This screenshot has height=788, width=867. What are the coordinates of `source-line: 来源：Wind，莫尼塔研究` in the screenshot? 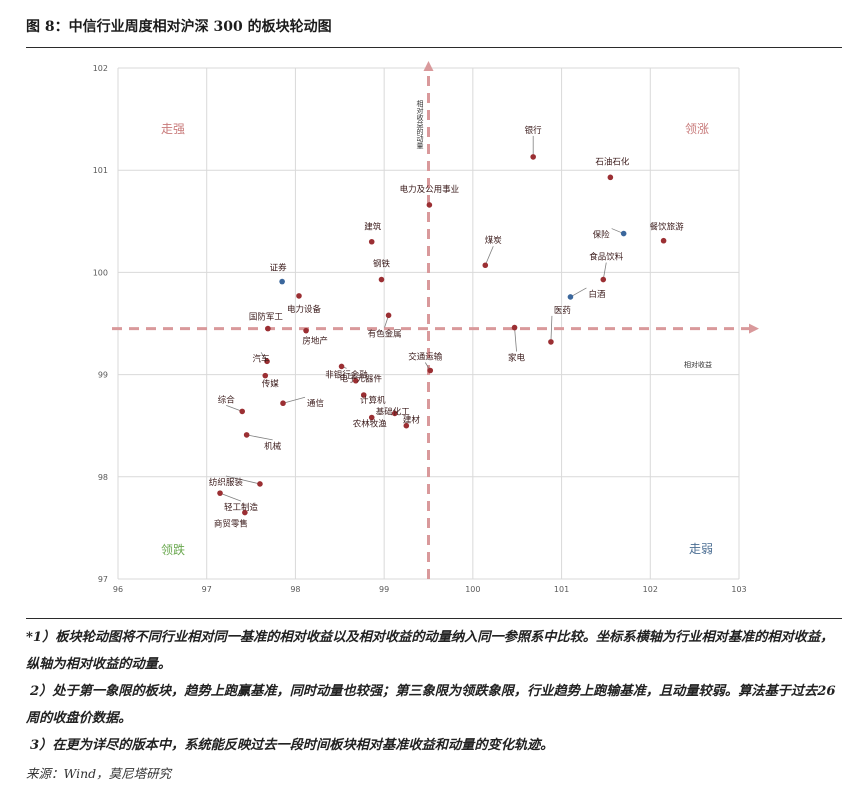 It's located at (99, 773).